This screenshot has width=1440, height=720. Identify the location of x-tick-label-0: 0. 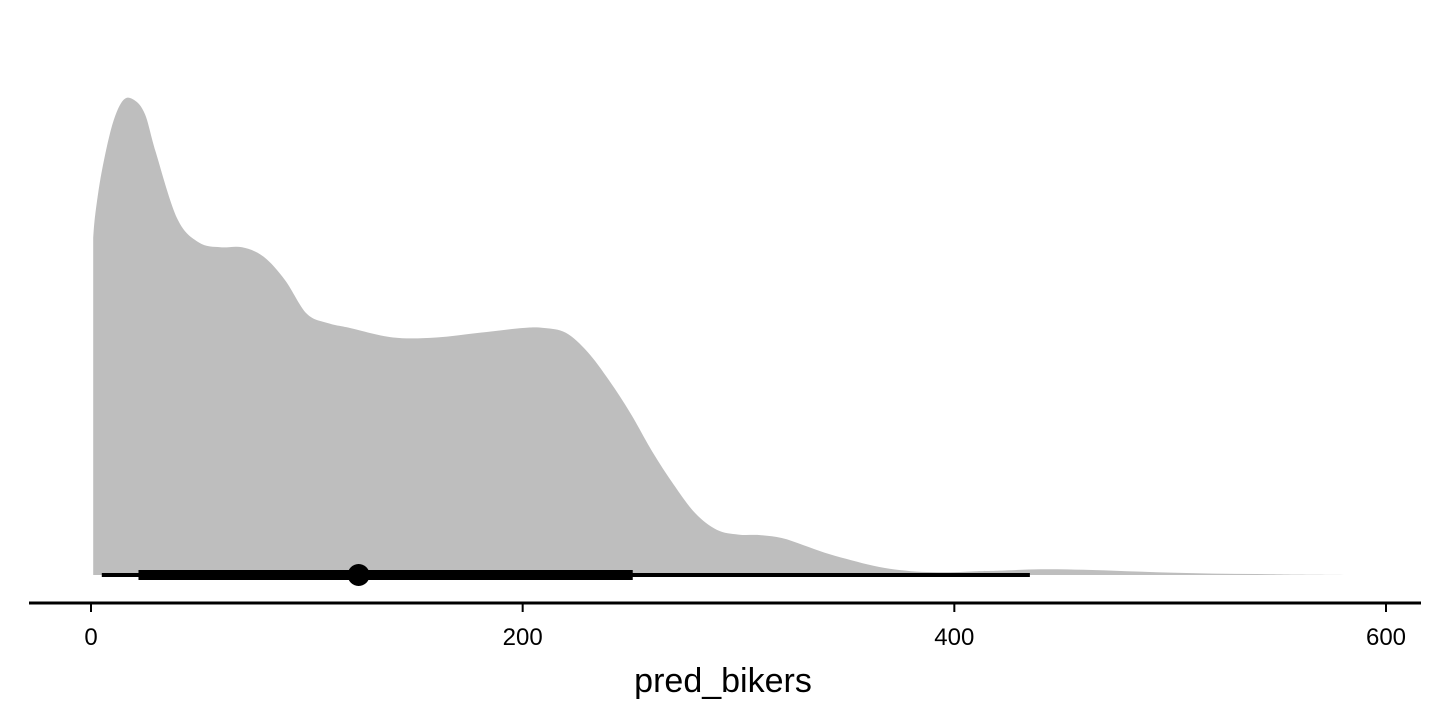
(90, 637).